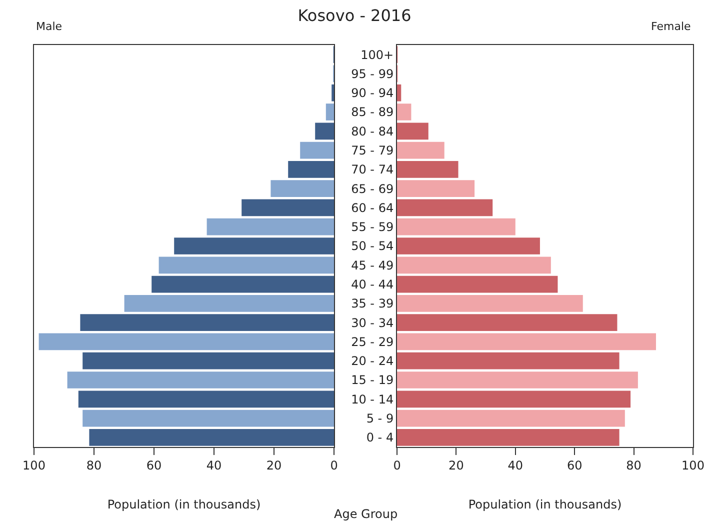 The image size is (709, 523). What do you see at coordinates (377, 55) in the screenshot?
I see `y-tick-label: 100+` at bounding box center [377, 55].